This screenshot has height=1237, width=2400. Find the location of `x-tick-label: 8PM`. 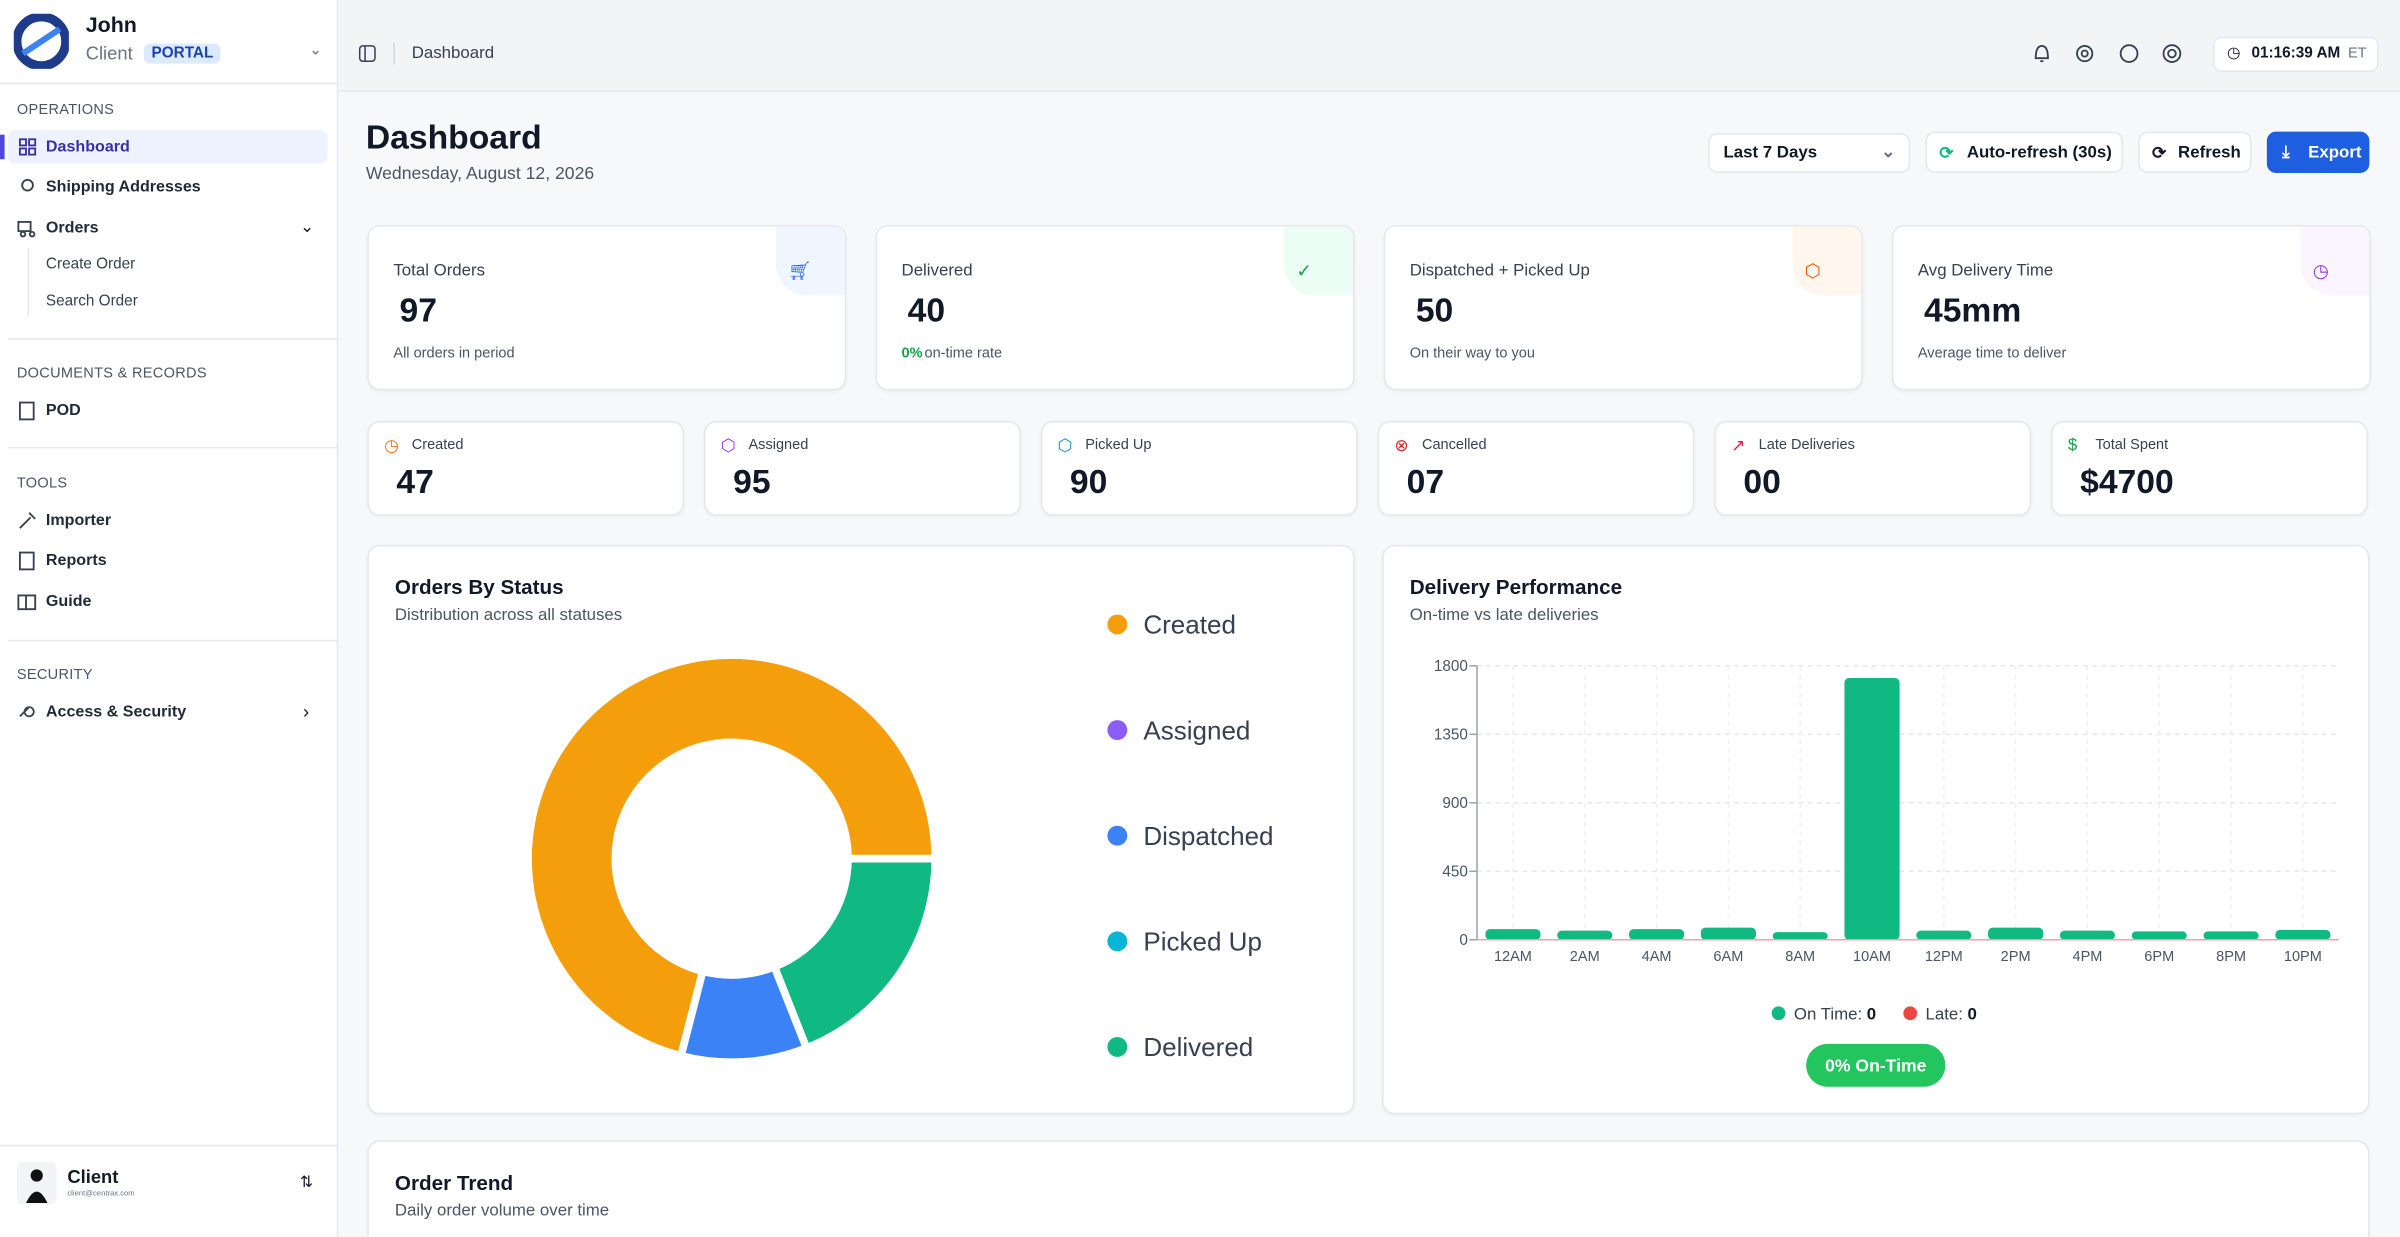

x-tick-label: 8PM is located at coordinates (2231, 957).